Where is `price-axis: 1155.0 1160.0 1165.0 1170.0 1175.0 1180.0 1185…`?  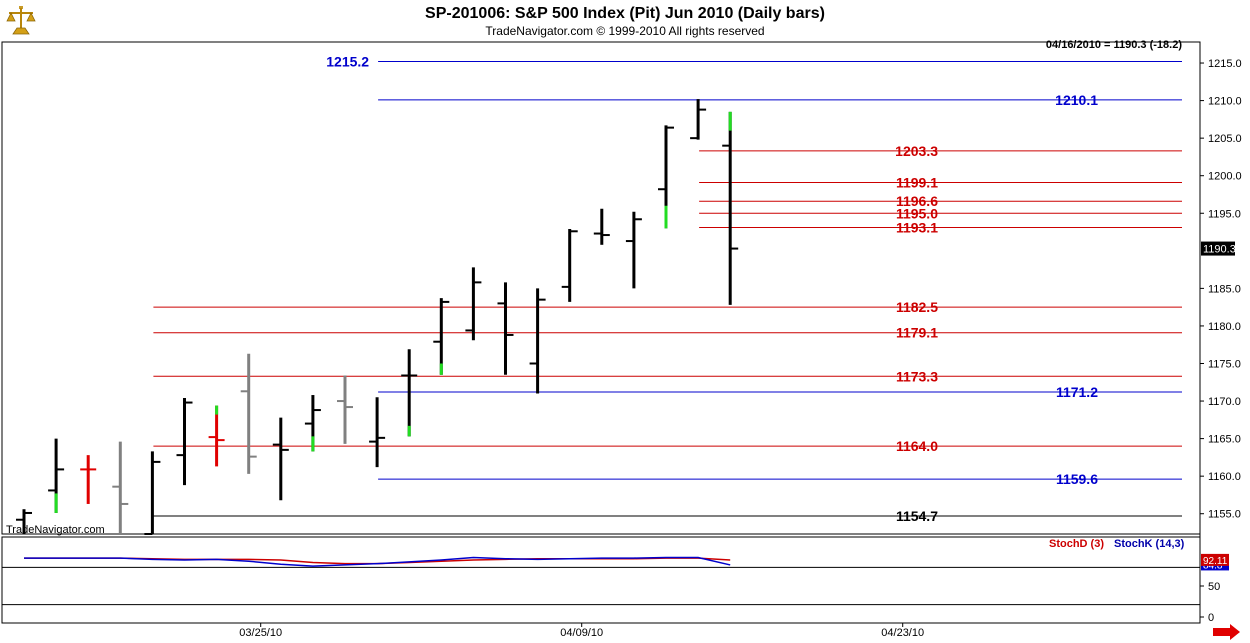 price-axis: 1155.0 1160.0 1165.0 1170.0 1175.0 1180.0 1185… is located at coordinates (1221, 289).